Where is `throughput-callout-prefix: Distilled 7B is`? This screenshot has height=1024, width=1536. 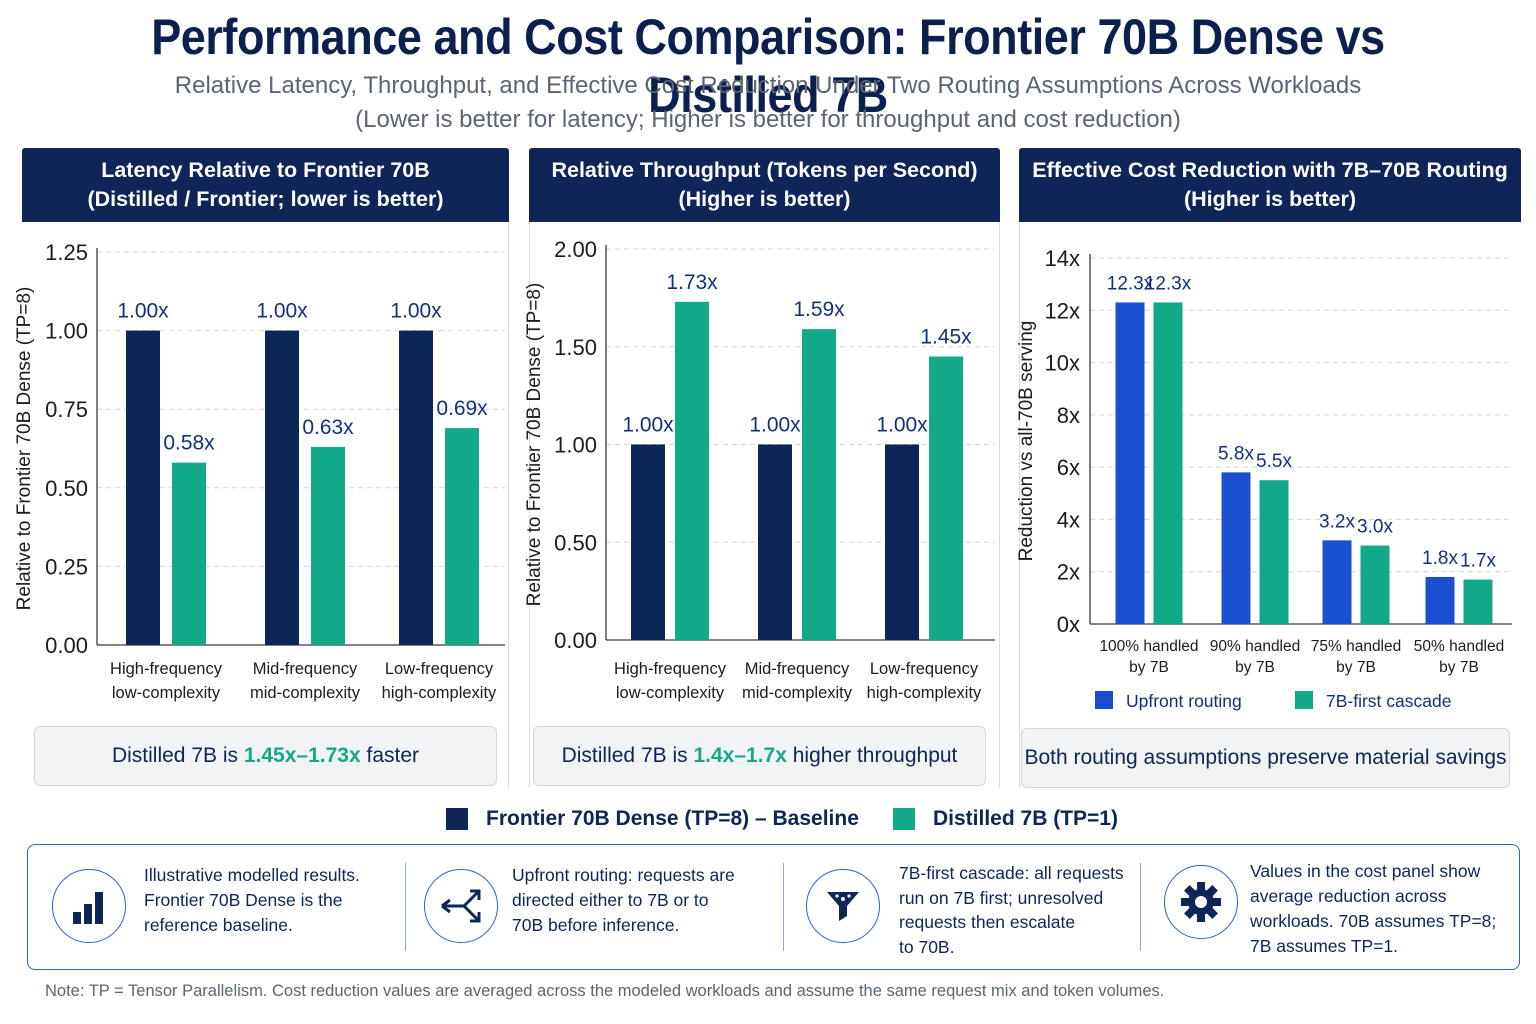
throughput-callout-prefix: Distilled 7B is is located at coordinates (627, 755).